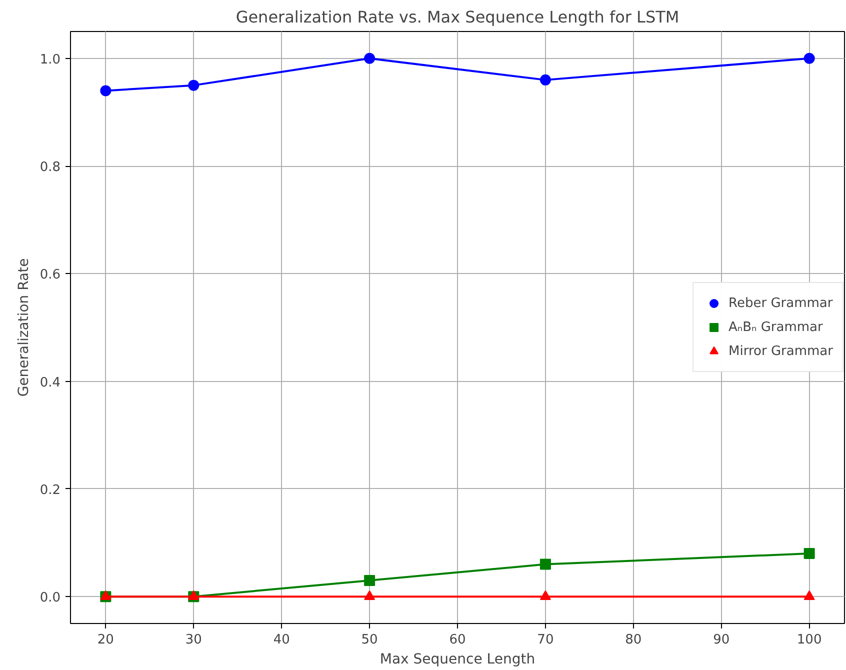 This screenshot has width=846, height=670. Describe the element at coordinates (458, 17) in the screenshot. I see `chart-title: Generalization Rate vs. Max Sequence Length for LSTM` at that location.